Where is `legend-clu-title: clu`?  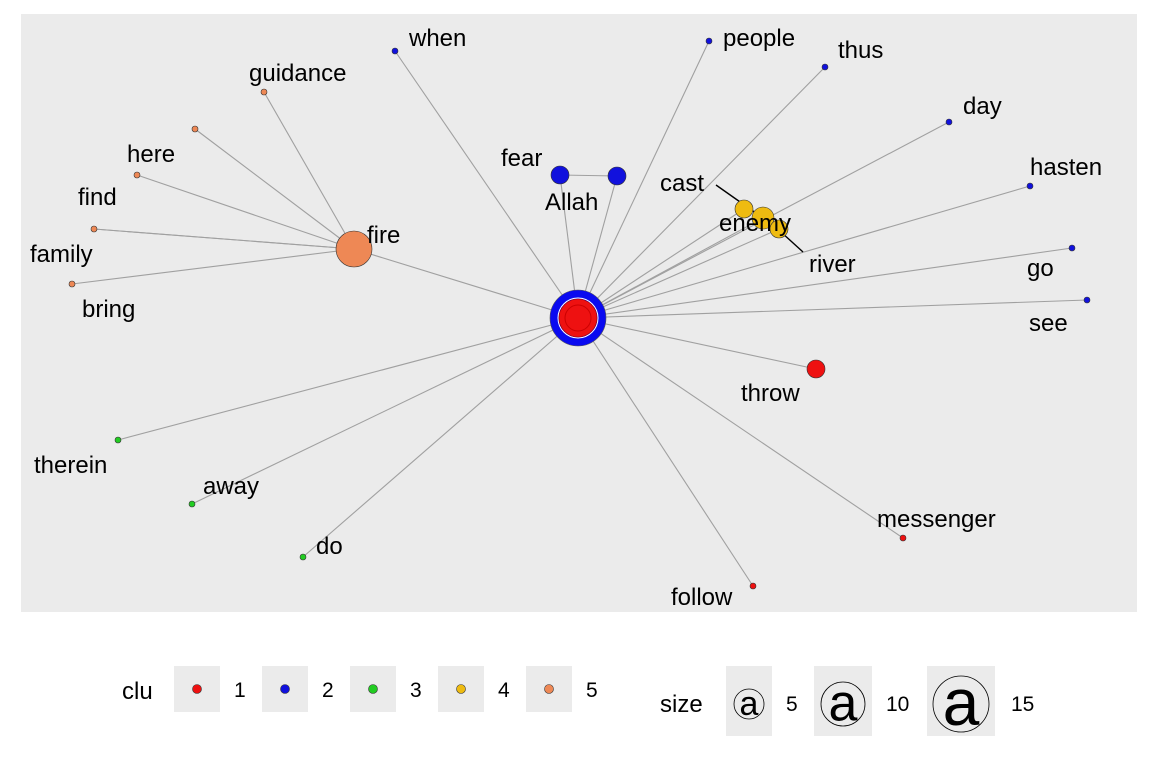
legend-clu-title: clu is located at coordinates (137, 691).